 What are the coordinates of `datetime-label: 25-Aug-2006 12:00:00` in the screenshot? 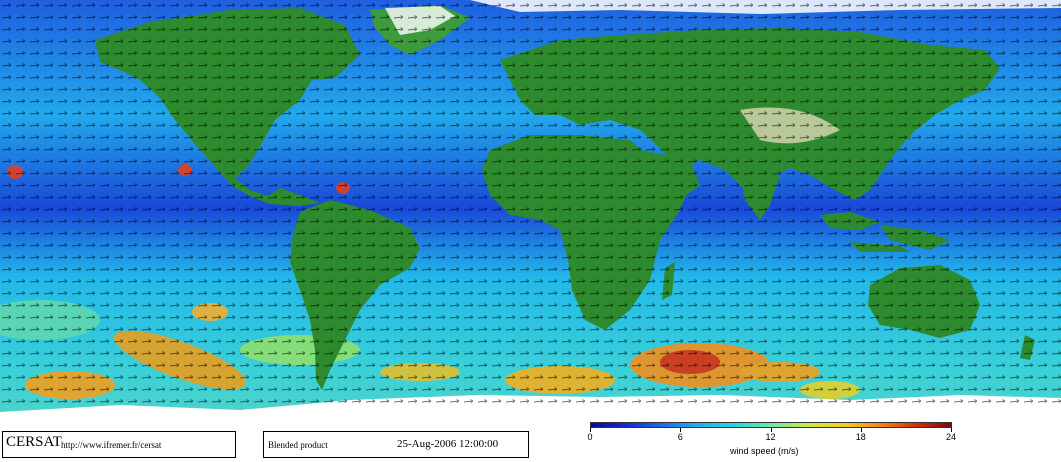 It's located at (448, 444).